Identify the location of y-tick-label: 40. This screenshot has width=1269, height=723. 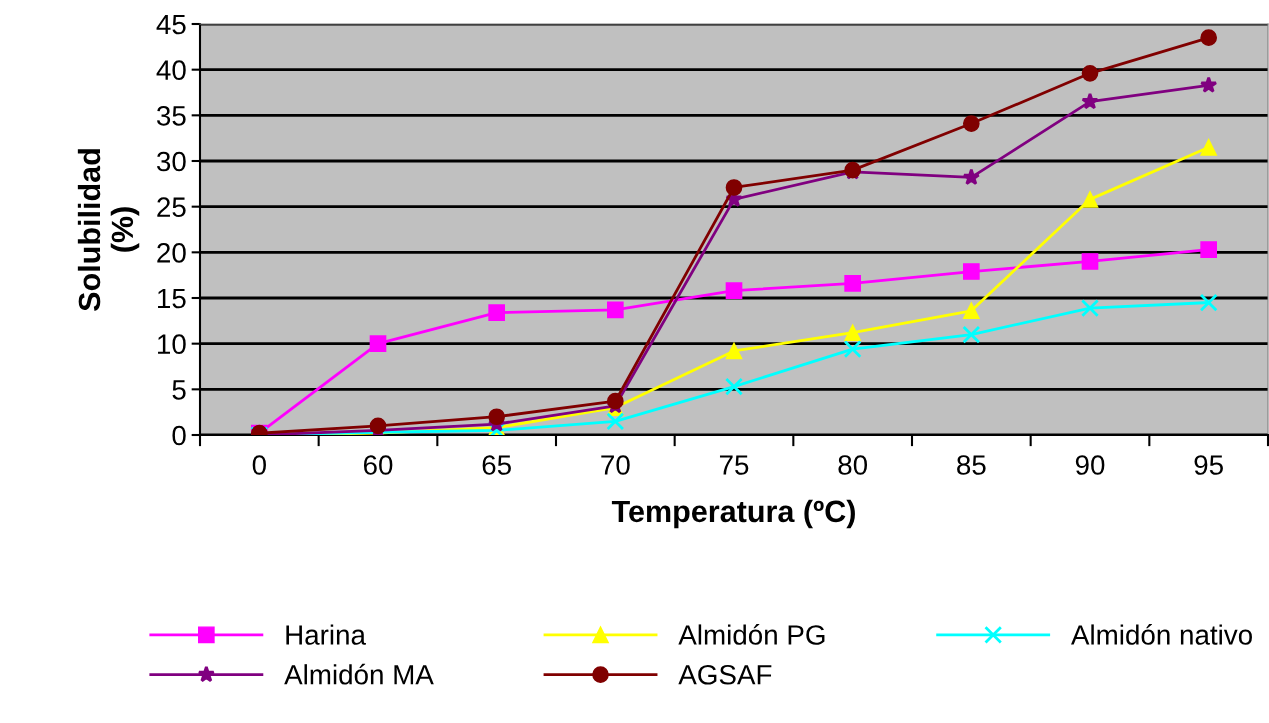
(171, 70).